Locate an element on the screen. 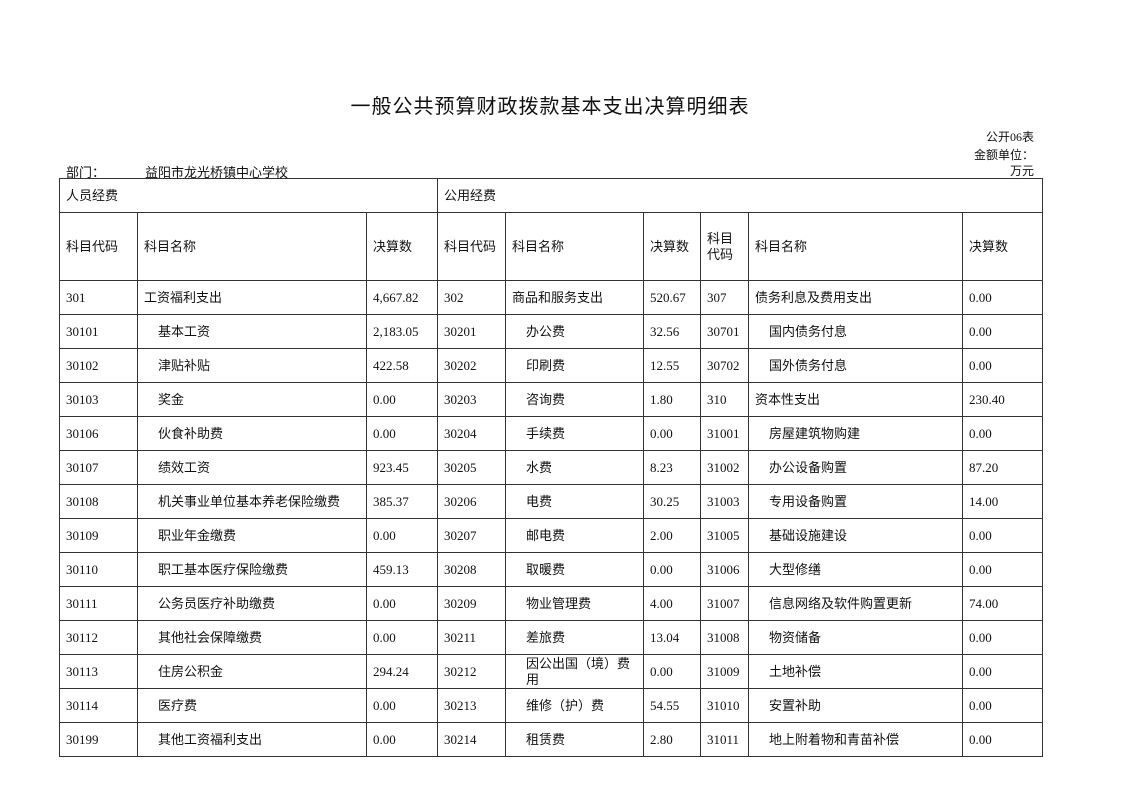 The image size is (1122, 793). cell-name: 基础设施建设 is located at coordinates (855, 535).